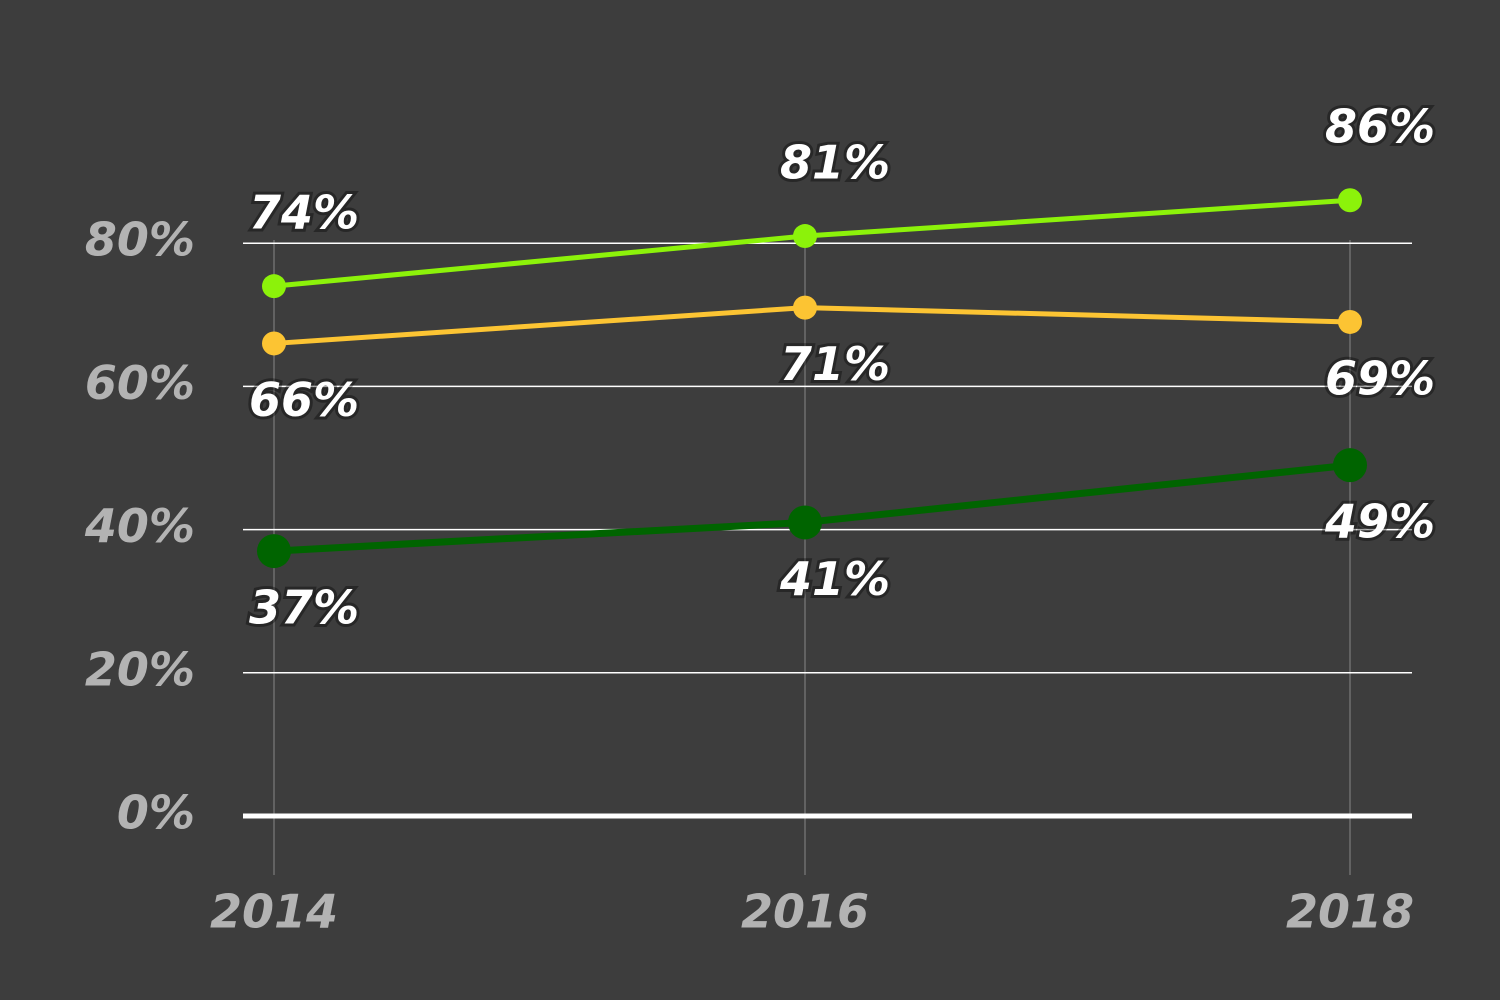 The image size is (1500, 1000). What do you see at coordinates (304, 213) in the screenshot?
I see `value-label: 74%` at bounding box center [304, 213].